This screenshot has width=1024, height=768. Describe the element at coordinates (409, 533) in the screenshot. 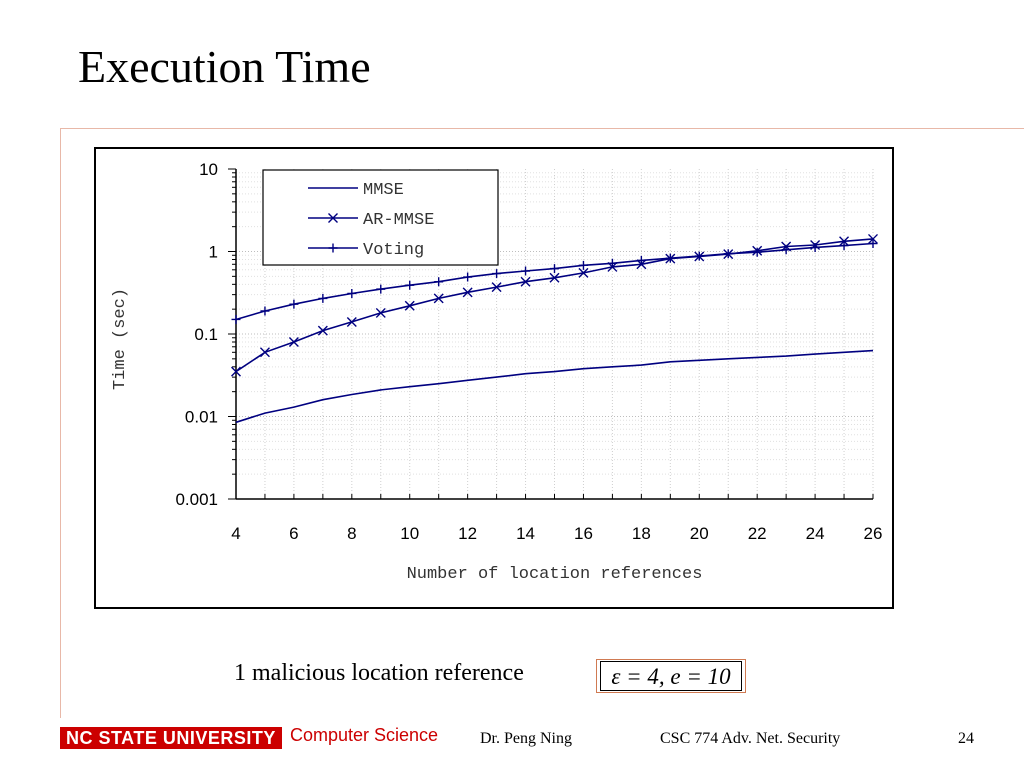

I see `x-tick-label: 10` at that location.